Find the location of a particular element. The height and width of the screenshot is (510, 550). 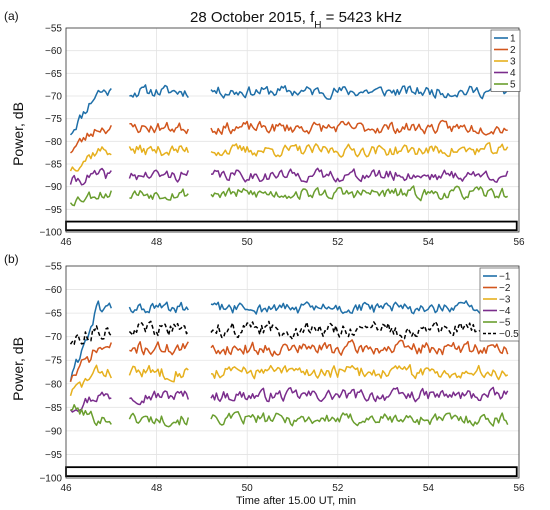

legend-label: 2 is located at coordinates (513, 50).